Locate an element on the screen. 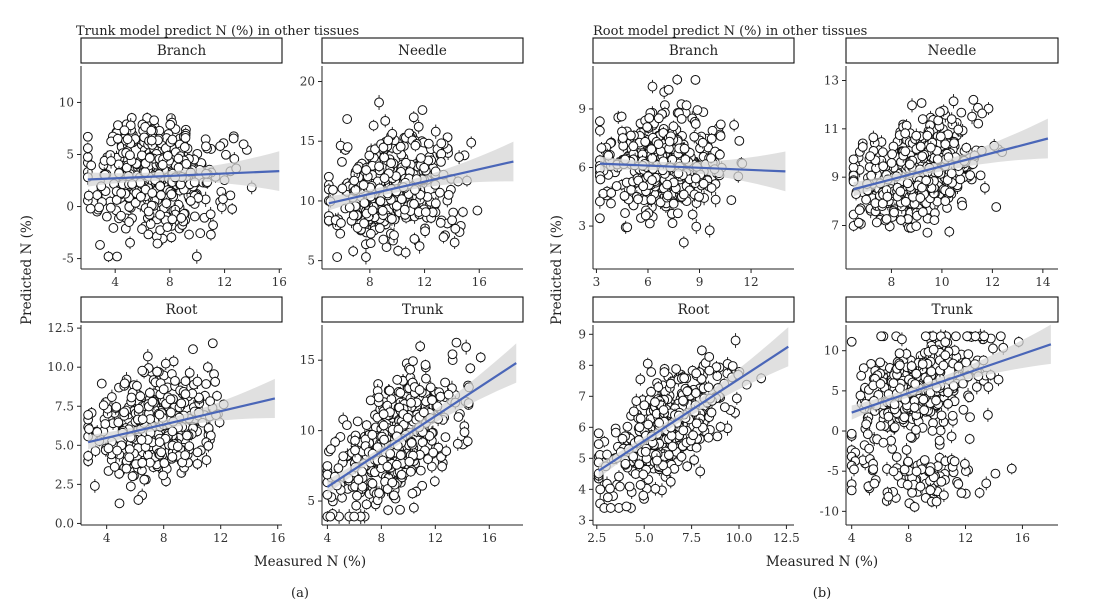 This screenshot has height=613, width=1103. x-tick-label: 12 is located at coordinates (750, 282).